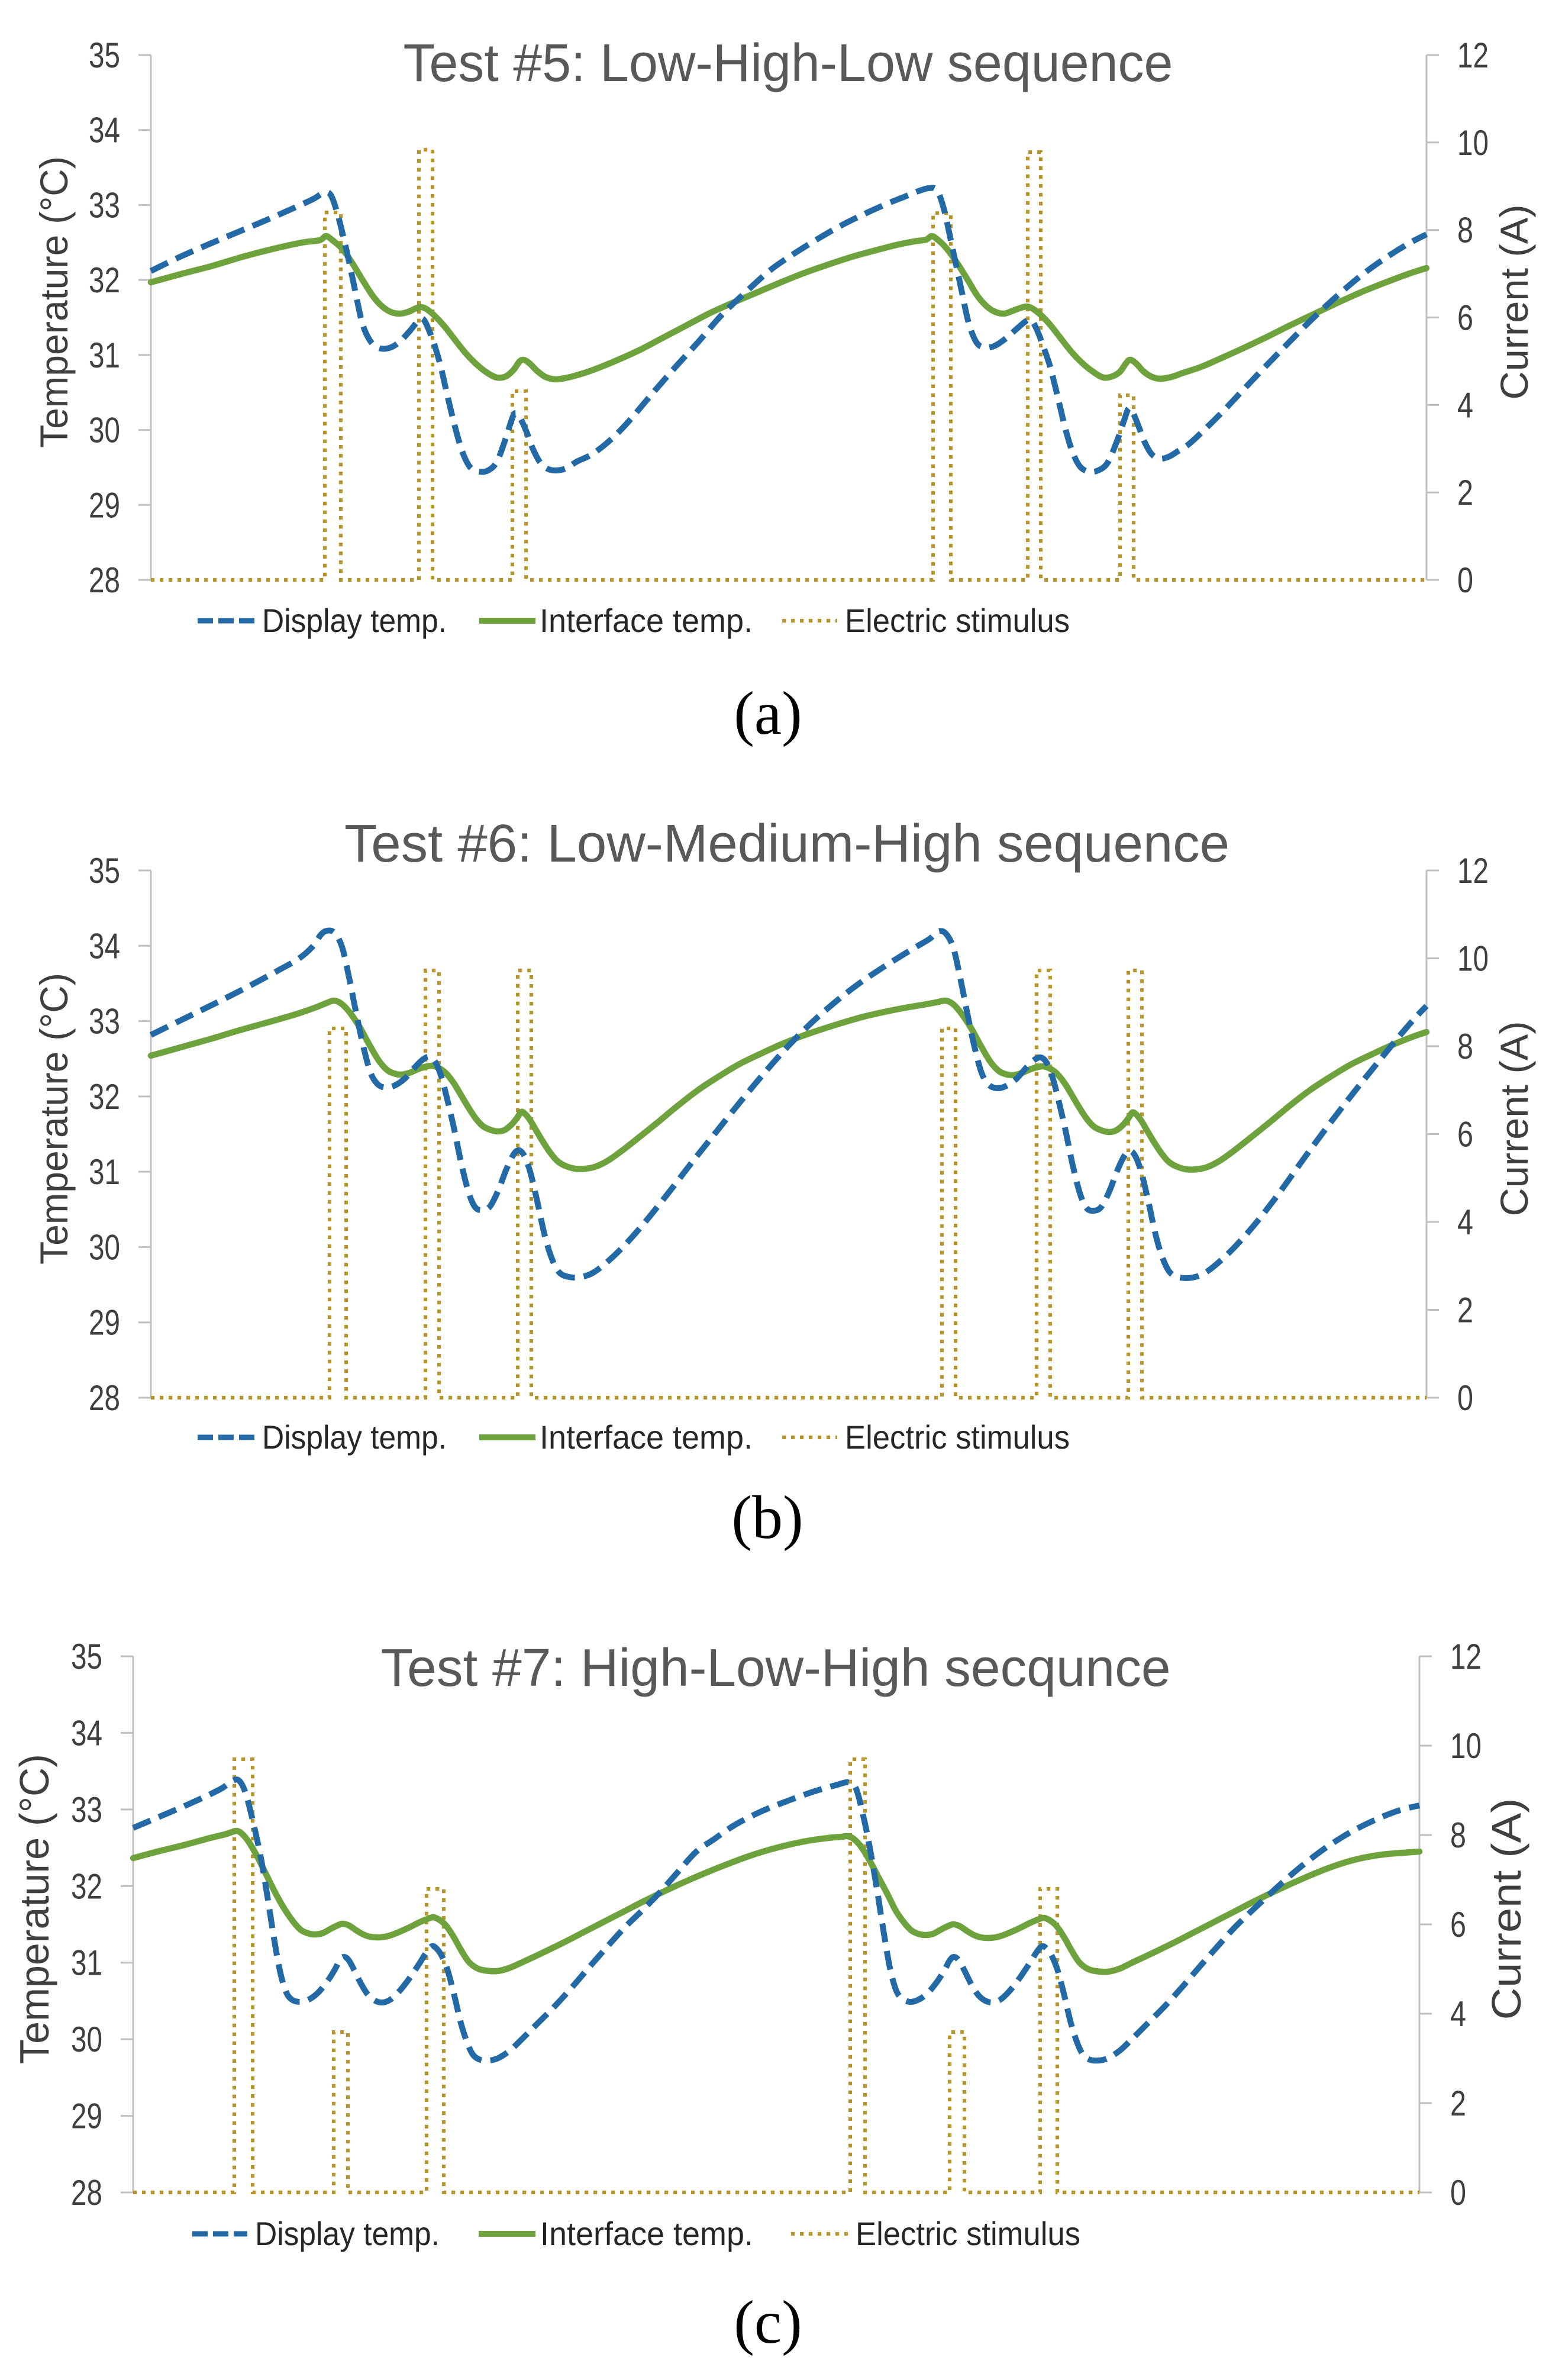  What do you see at coordinates (768, 713) in the screenshot?
I see `svg-text: (a)` at bounding box center [768, 713].